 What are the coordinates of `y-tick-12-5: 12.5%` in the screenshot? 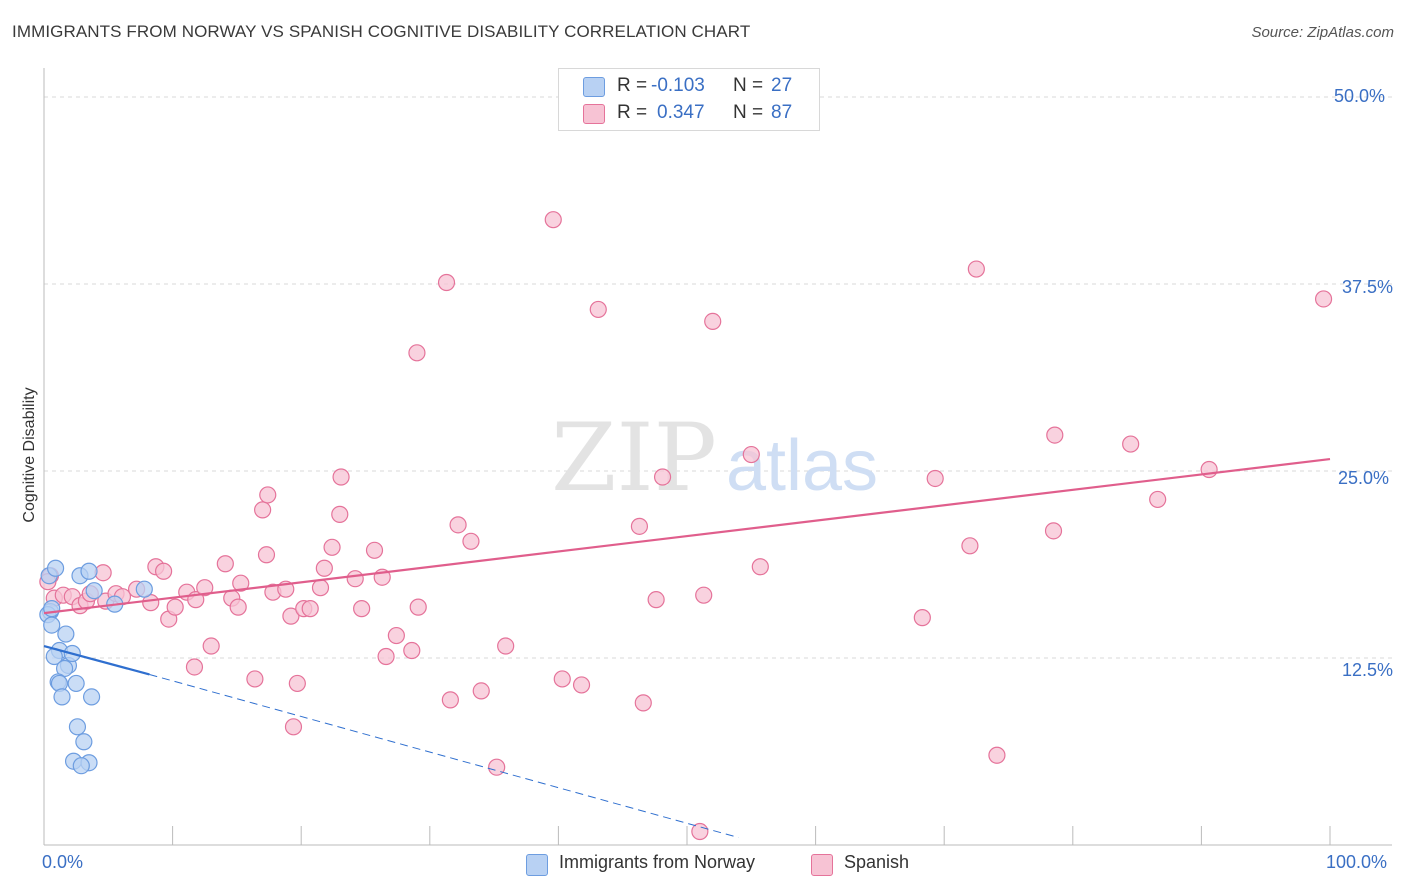 It's located at (1368, 670).